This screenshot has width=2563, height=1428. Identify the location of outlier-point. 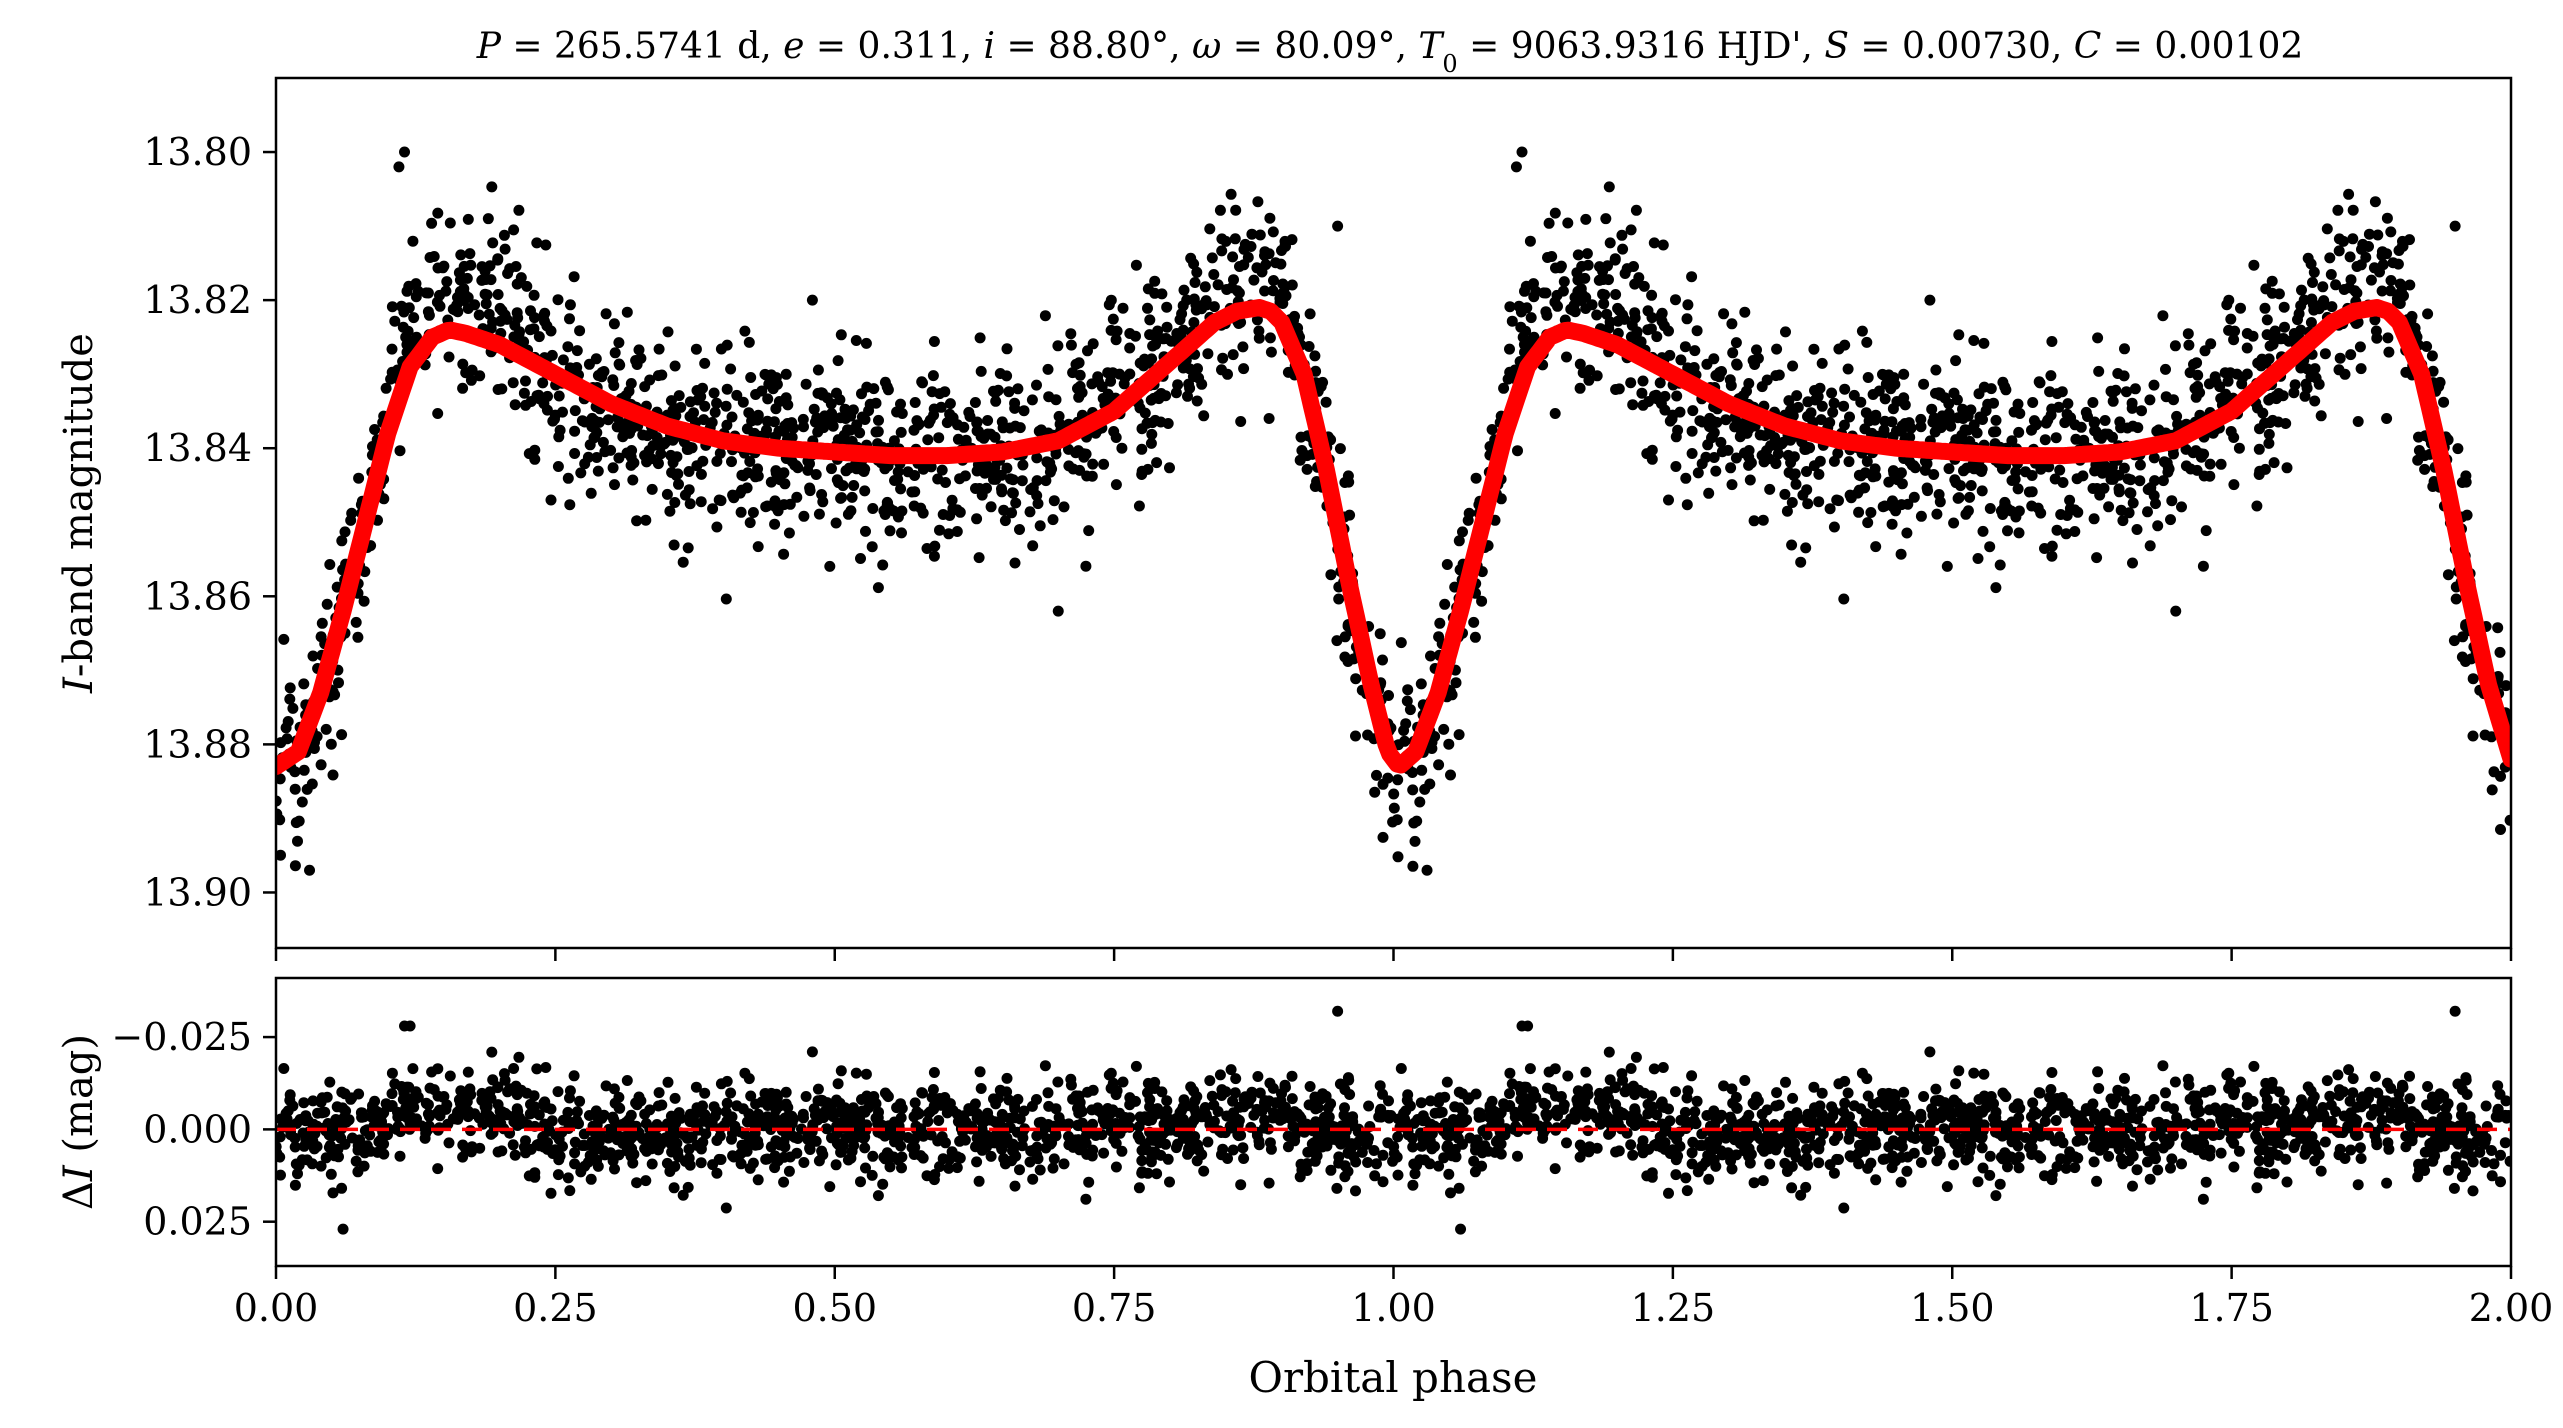
(812, 300).